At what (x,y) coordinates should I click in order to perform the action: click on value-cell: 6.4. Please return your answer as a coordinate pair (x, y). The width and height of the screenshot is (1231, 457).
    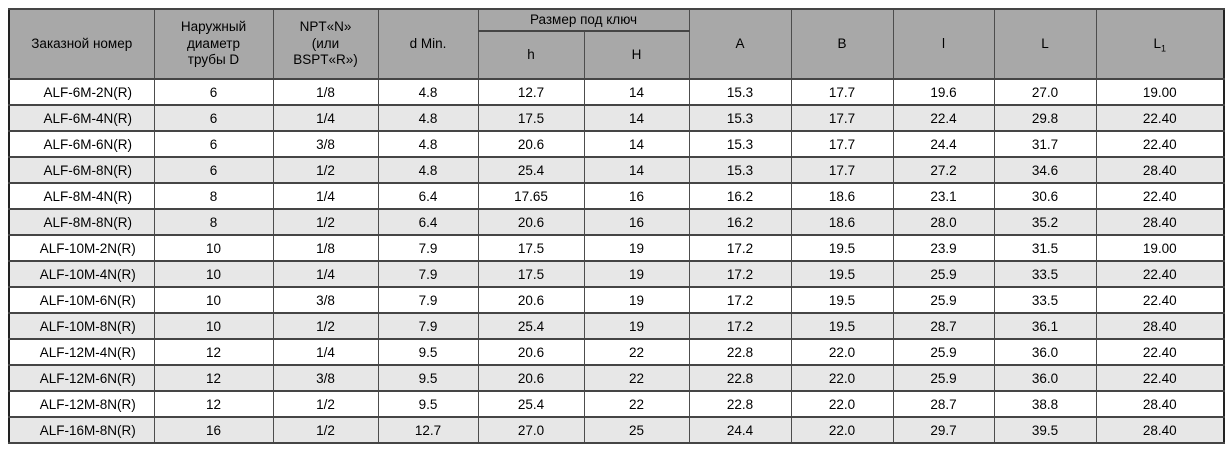
    Looking at the image, I should click on (428, 222).